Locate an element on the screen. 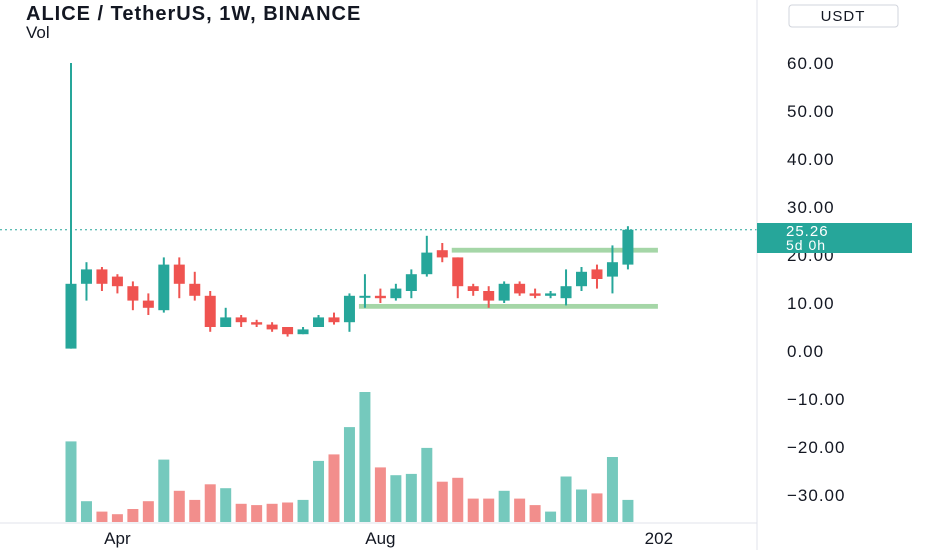  currency-badge: USDT is located at coordinates (843, 16).